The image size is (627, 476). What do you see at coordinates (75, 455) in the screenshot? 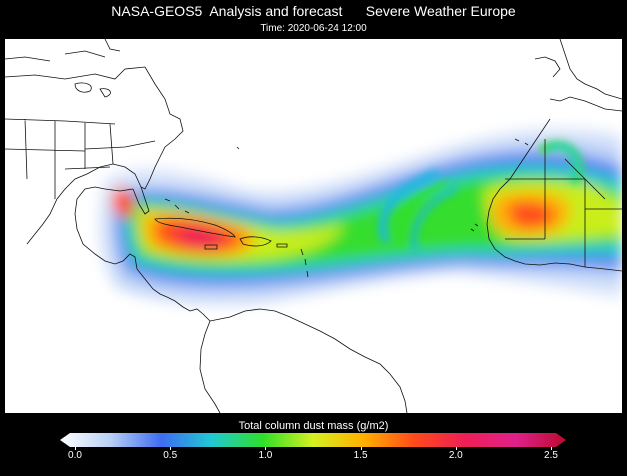
I see `colorbar-tick-label: 0.0` at bounding box center [75, 455].